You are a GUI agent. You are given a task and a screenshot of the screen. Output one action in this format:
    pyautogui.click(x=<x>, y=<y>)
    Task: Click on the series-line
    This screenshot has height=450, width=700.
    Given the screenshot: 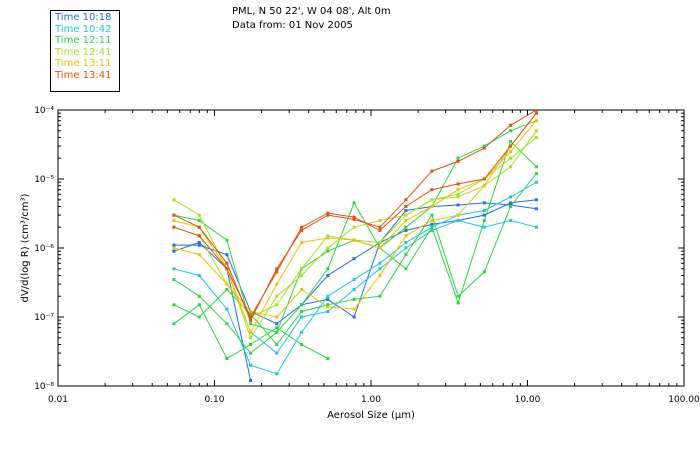 What is the action you would take?
    pyautogui.click(x=393, y=287)
    